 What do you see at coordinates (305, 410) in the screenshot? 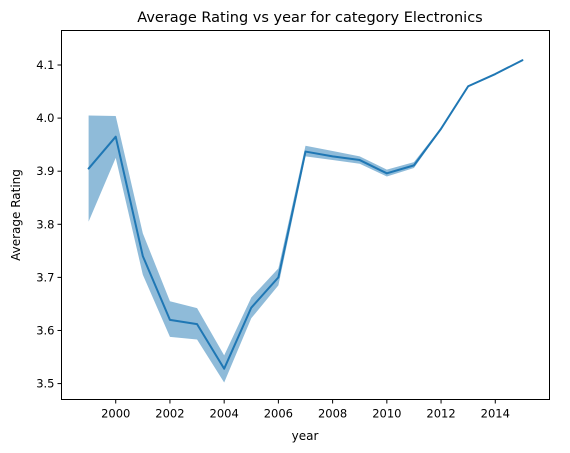
I see `x-axis: 2000 2002 2004 2006 2008 2010 2012 2014` at bounding box center [305, 410].